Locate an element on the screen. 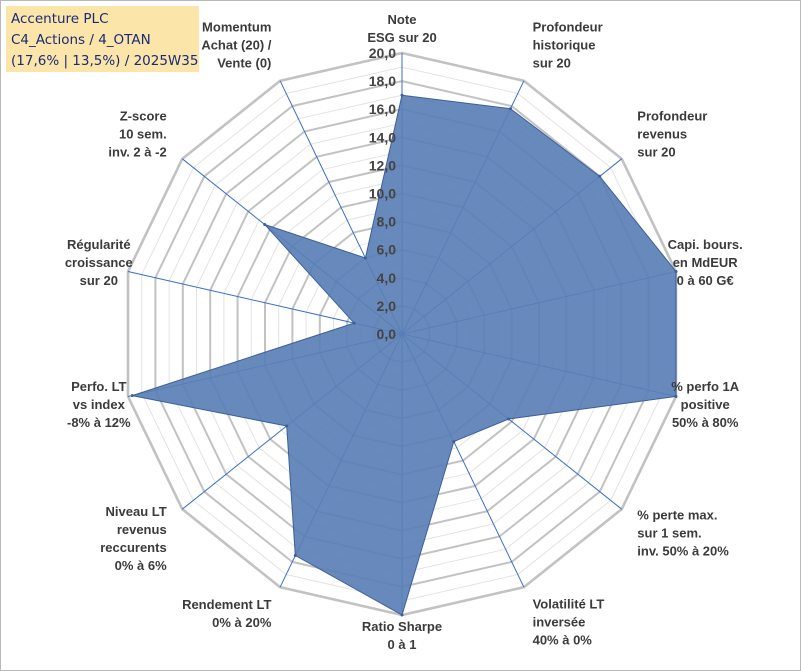 Image resolution: width=801 pixels, height=671 pixels. tick-label: 14,0 is located at coordinates (382, 137).